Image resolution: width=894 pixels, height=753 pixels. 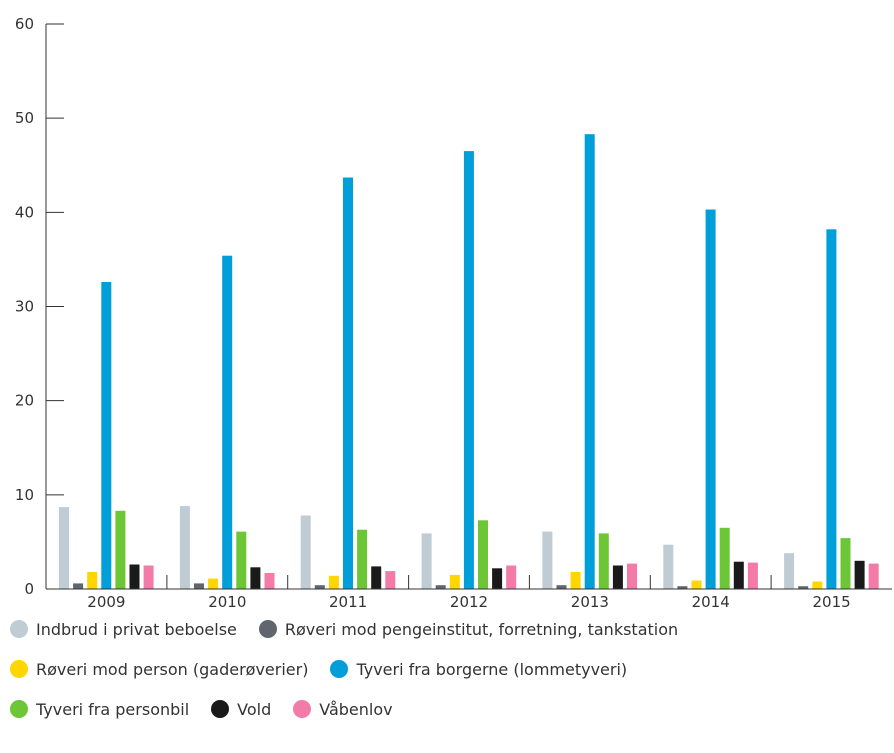 What do you see at coordinates (24, 24) in the screenshot?
I see `y-tick-label: 60` at bounding box center [24, 24].